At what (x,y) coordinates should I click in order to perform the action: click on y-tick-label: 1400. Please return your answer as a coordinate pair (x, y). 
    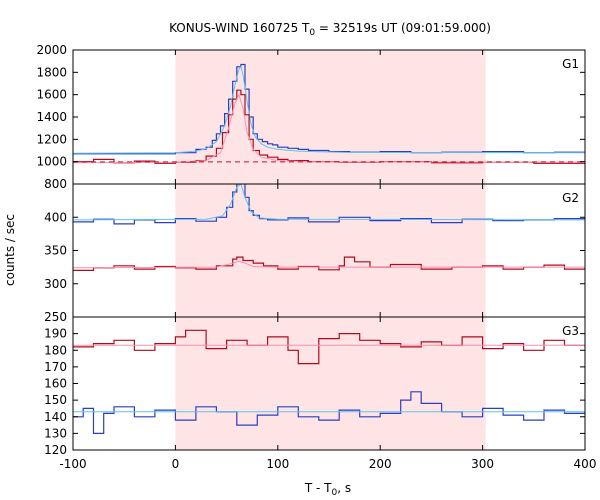
    Looking at the image, I should click on (51, 117).